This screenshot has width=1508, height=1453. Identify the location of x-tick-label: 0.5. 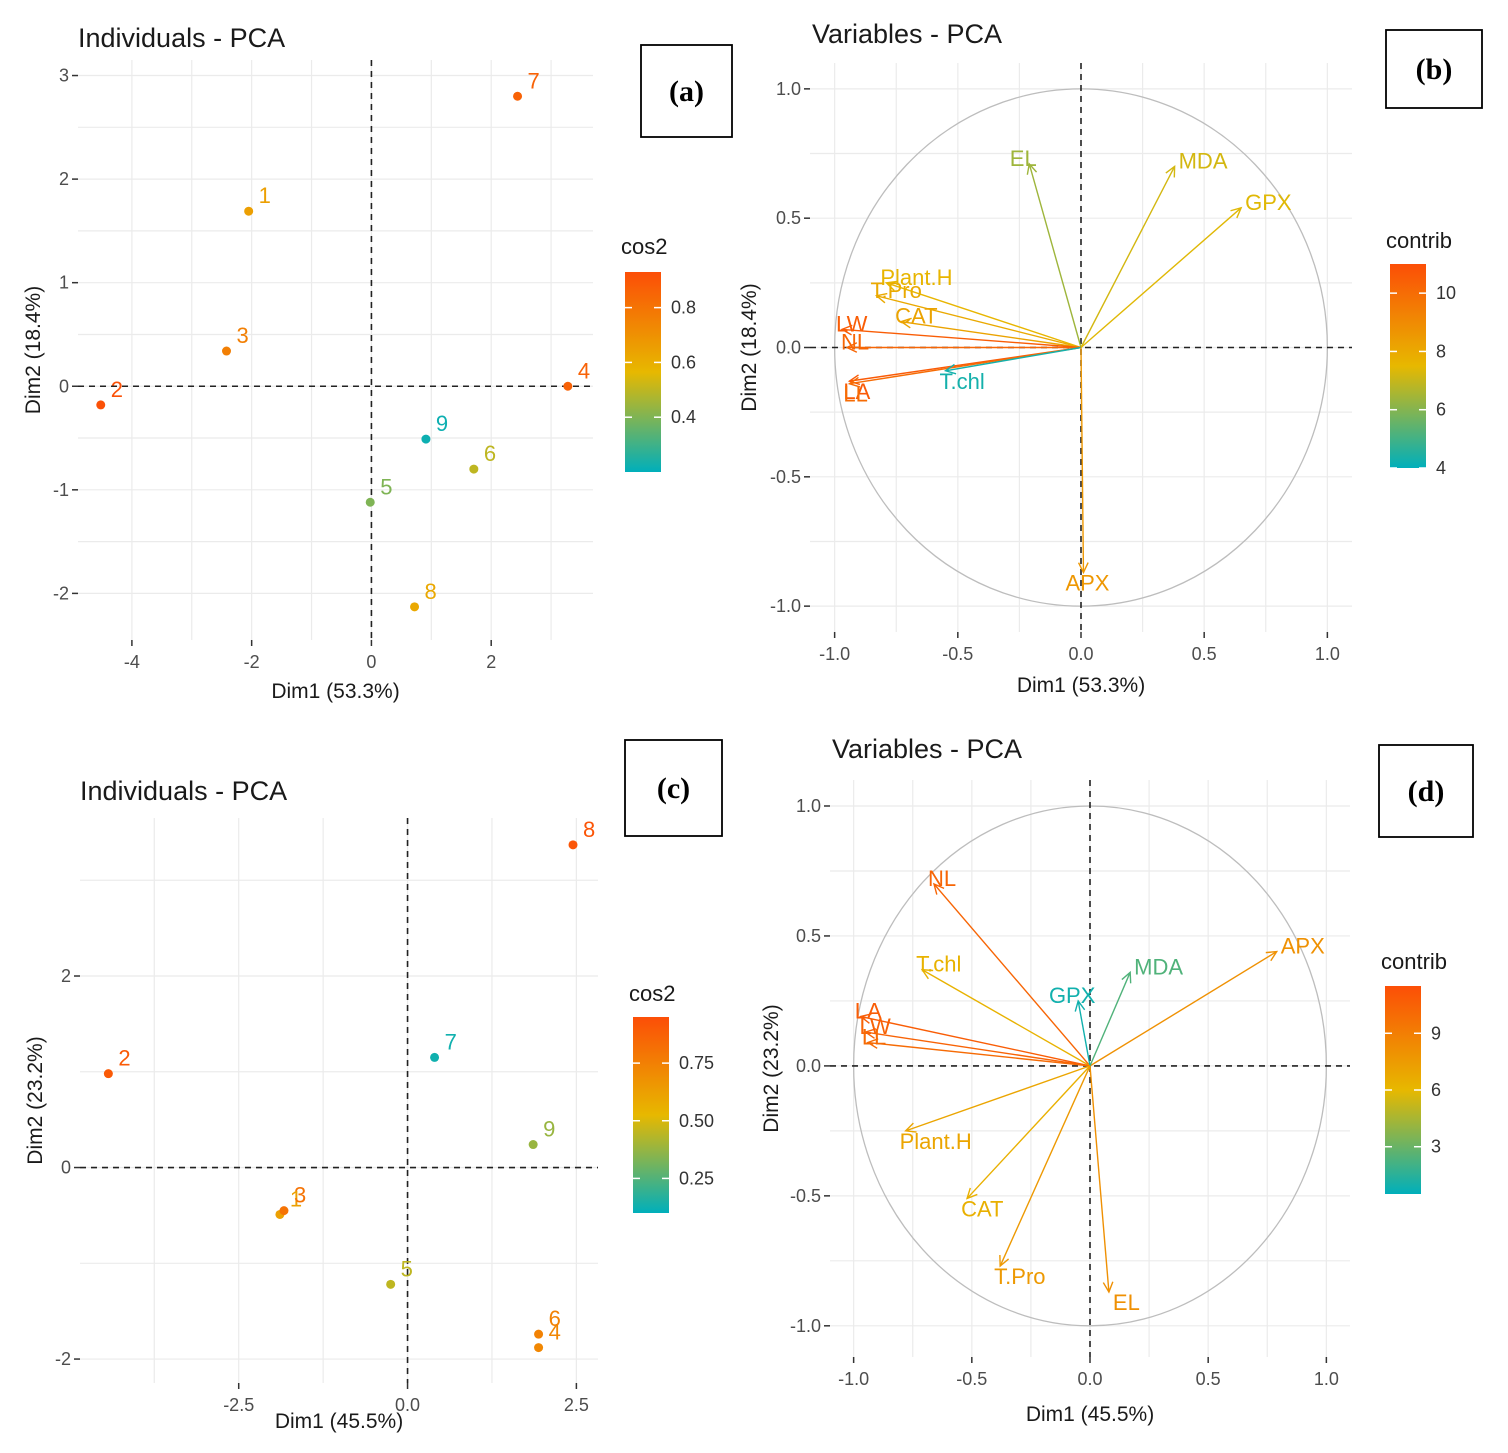
(1204, 654).